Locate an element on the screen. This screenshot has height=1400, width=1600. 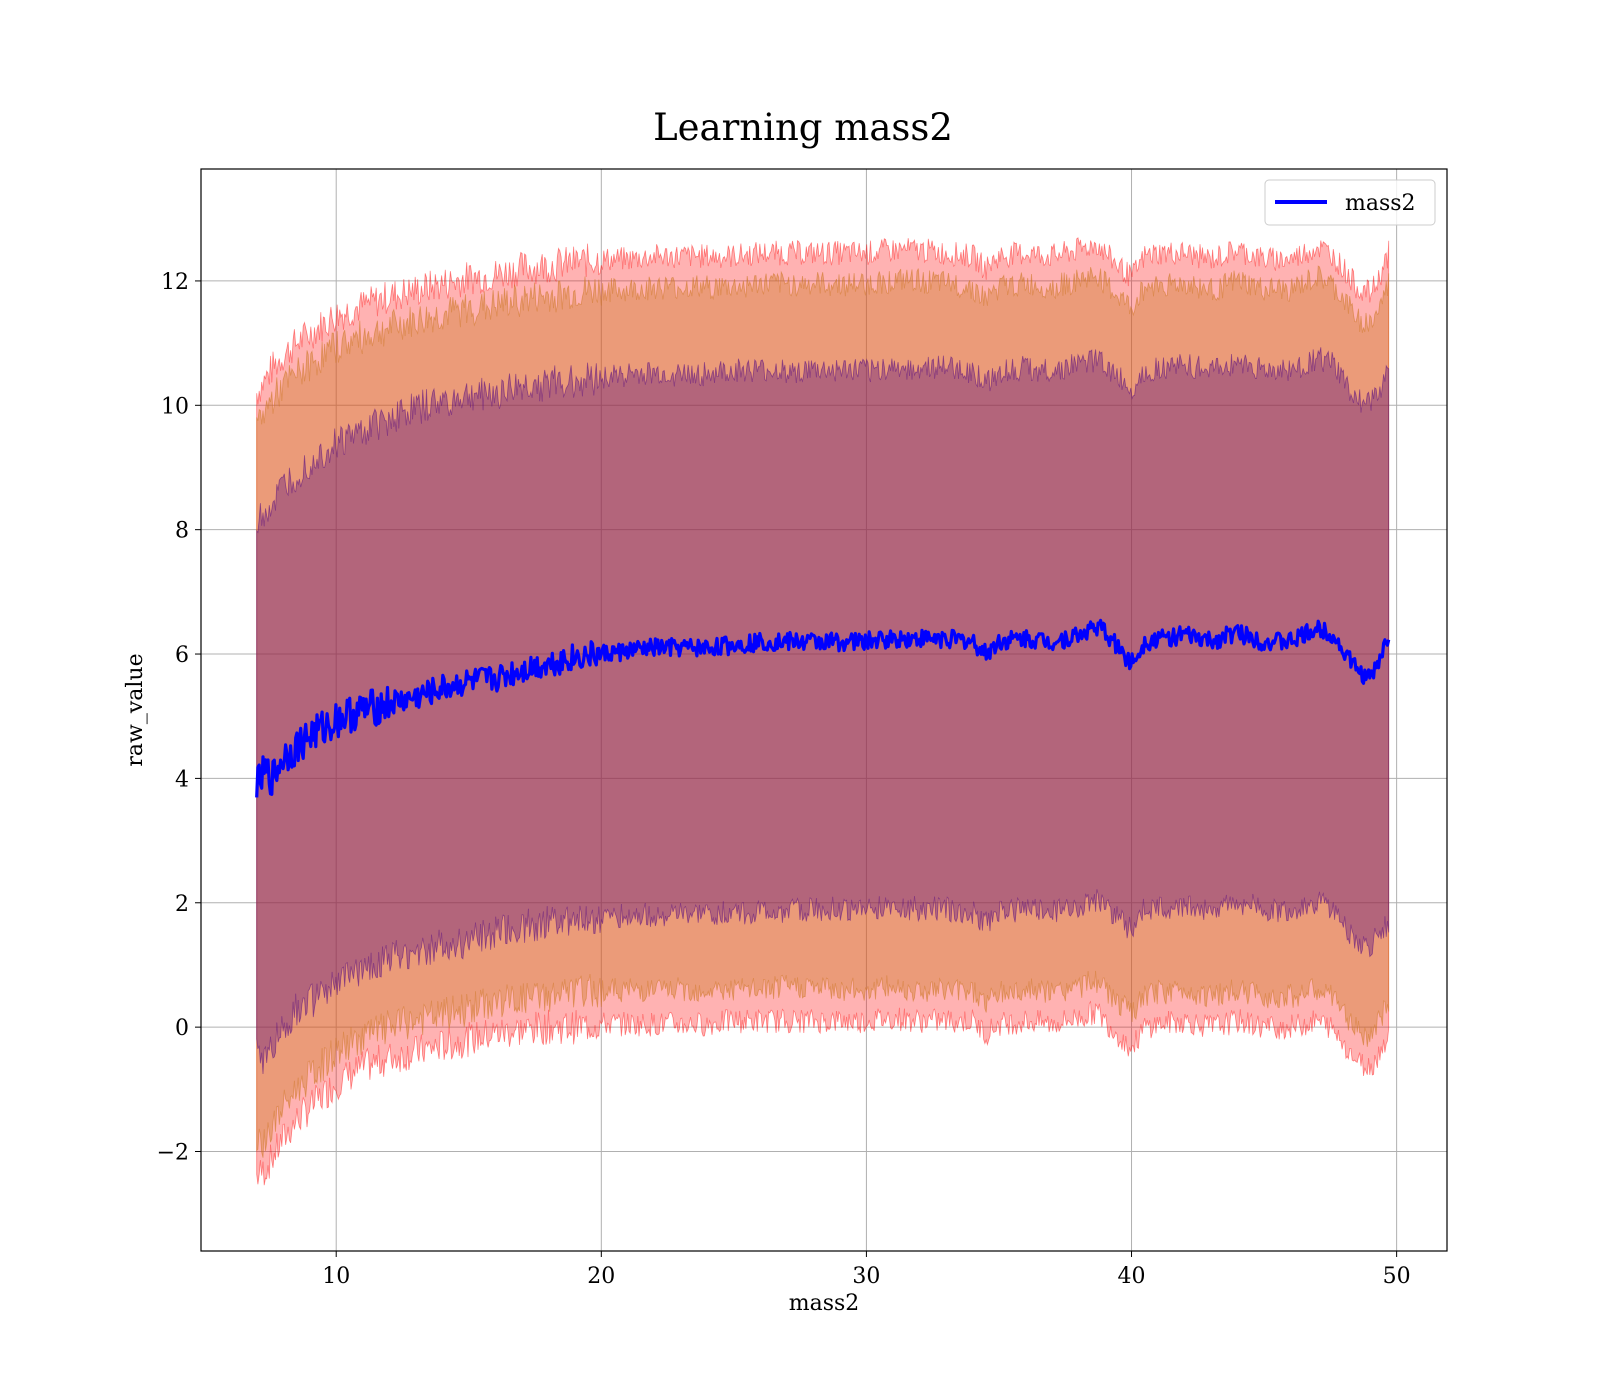
y-tick-label: −2 is located at coordinates (173, 1153).